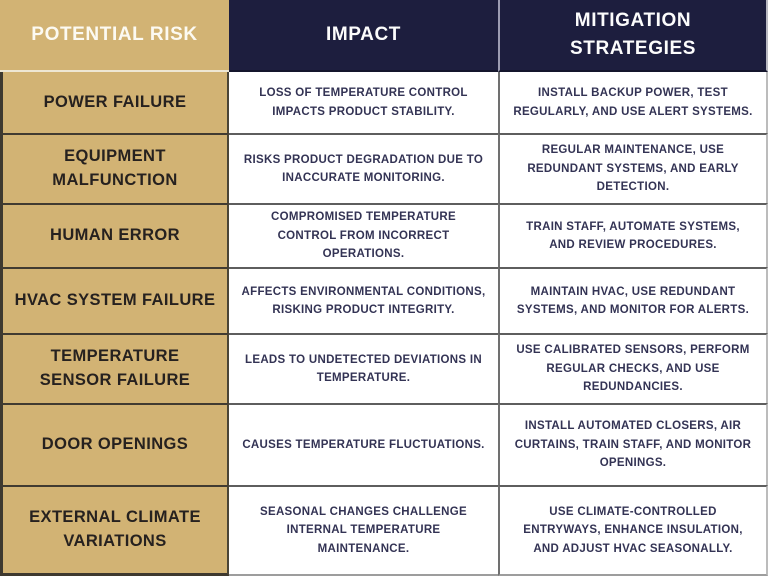  Describe the element at coordinates (114, 300) in the screenshot. I see `risk-cell: HVAC SYSTEM FAILURE` at that location.